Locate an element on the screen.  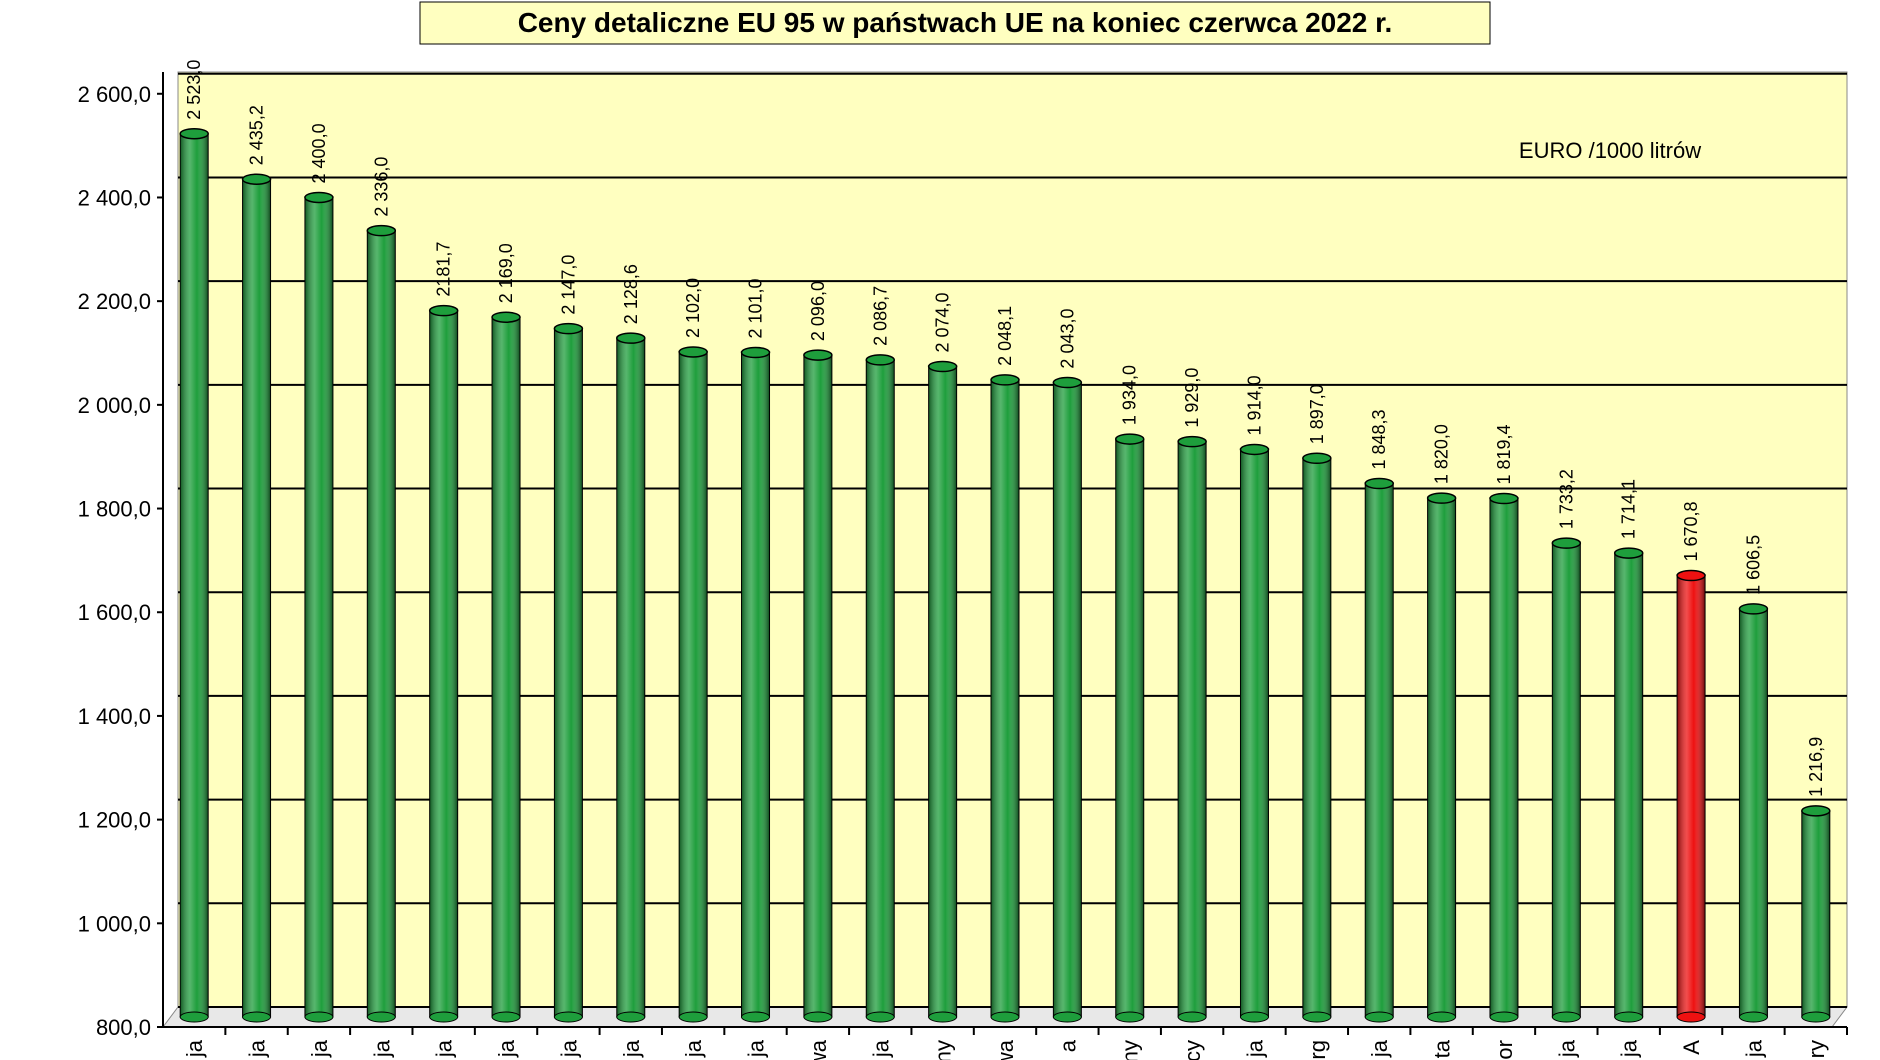
x-tick-label: rg is located at coordinates (1317, 1050).